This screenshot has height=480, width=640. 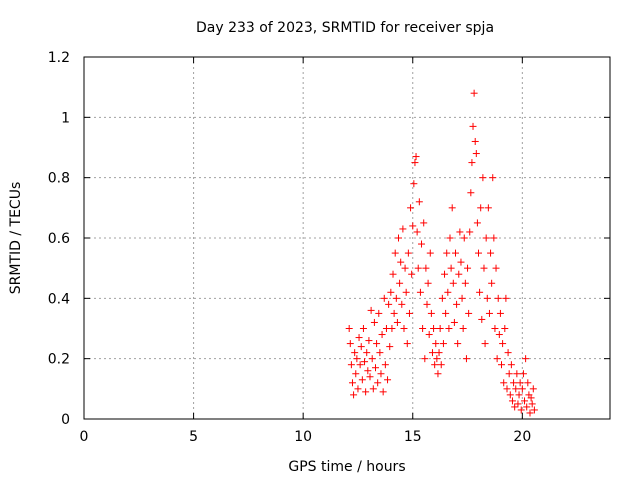 I want to click on x-tick-label: 20, so click(x=522, y=437).